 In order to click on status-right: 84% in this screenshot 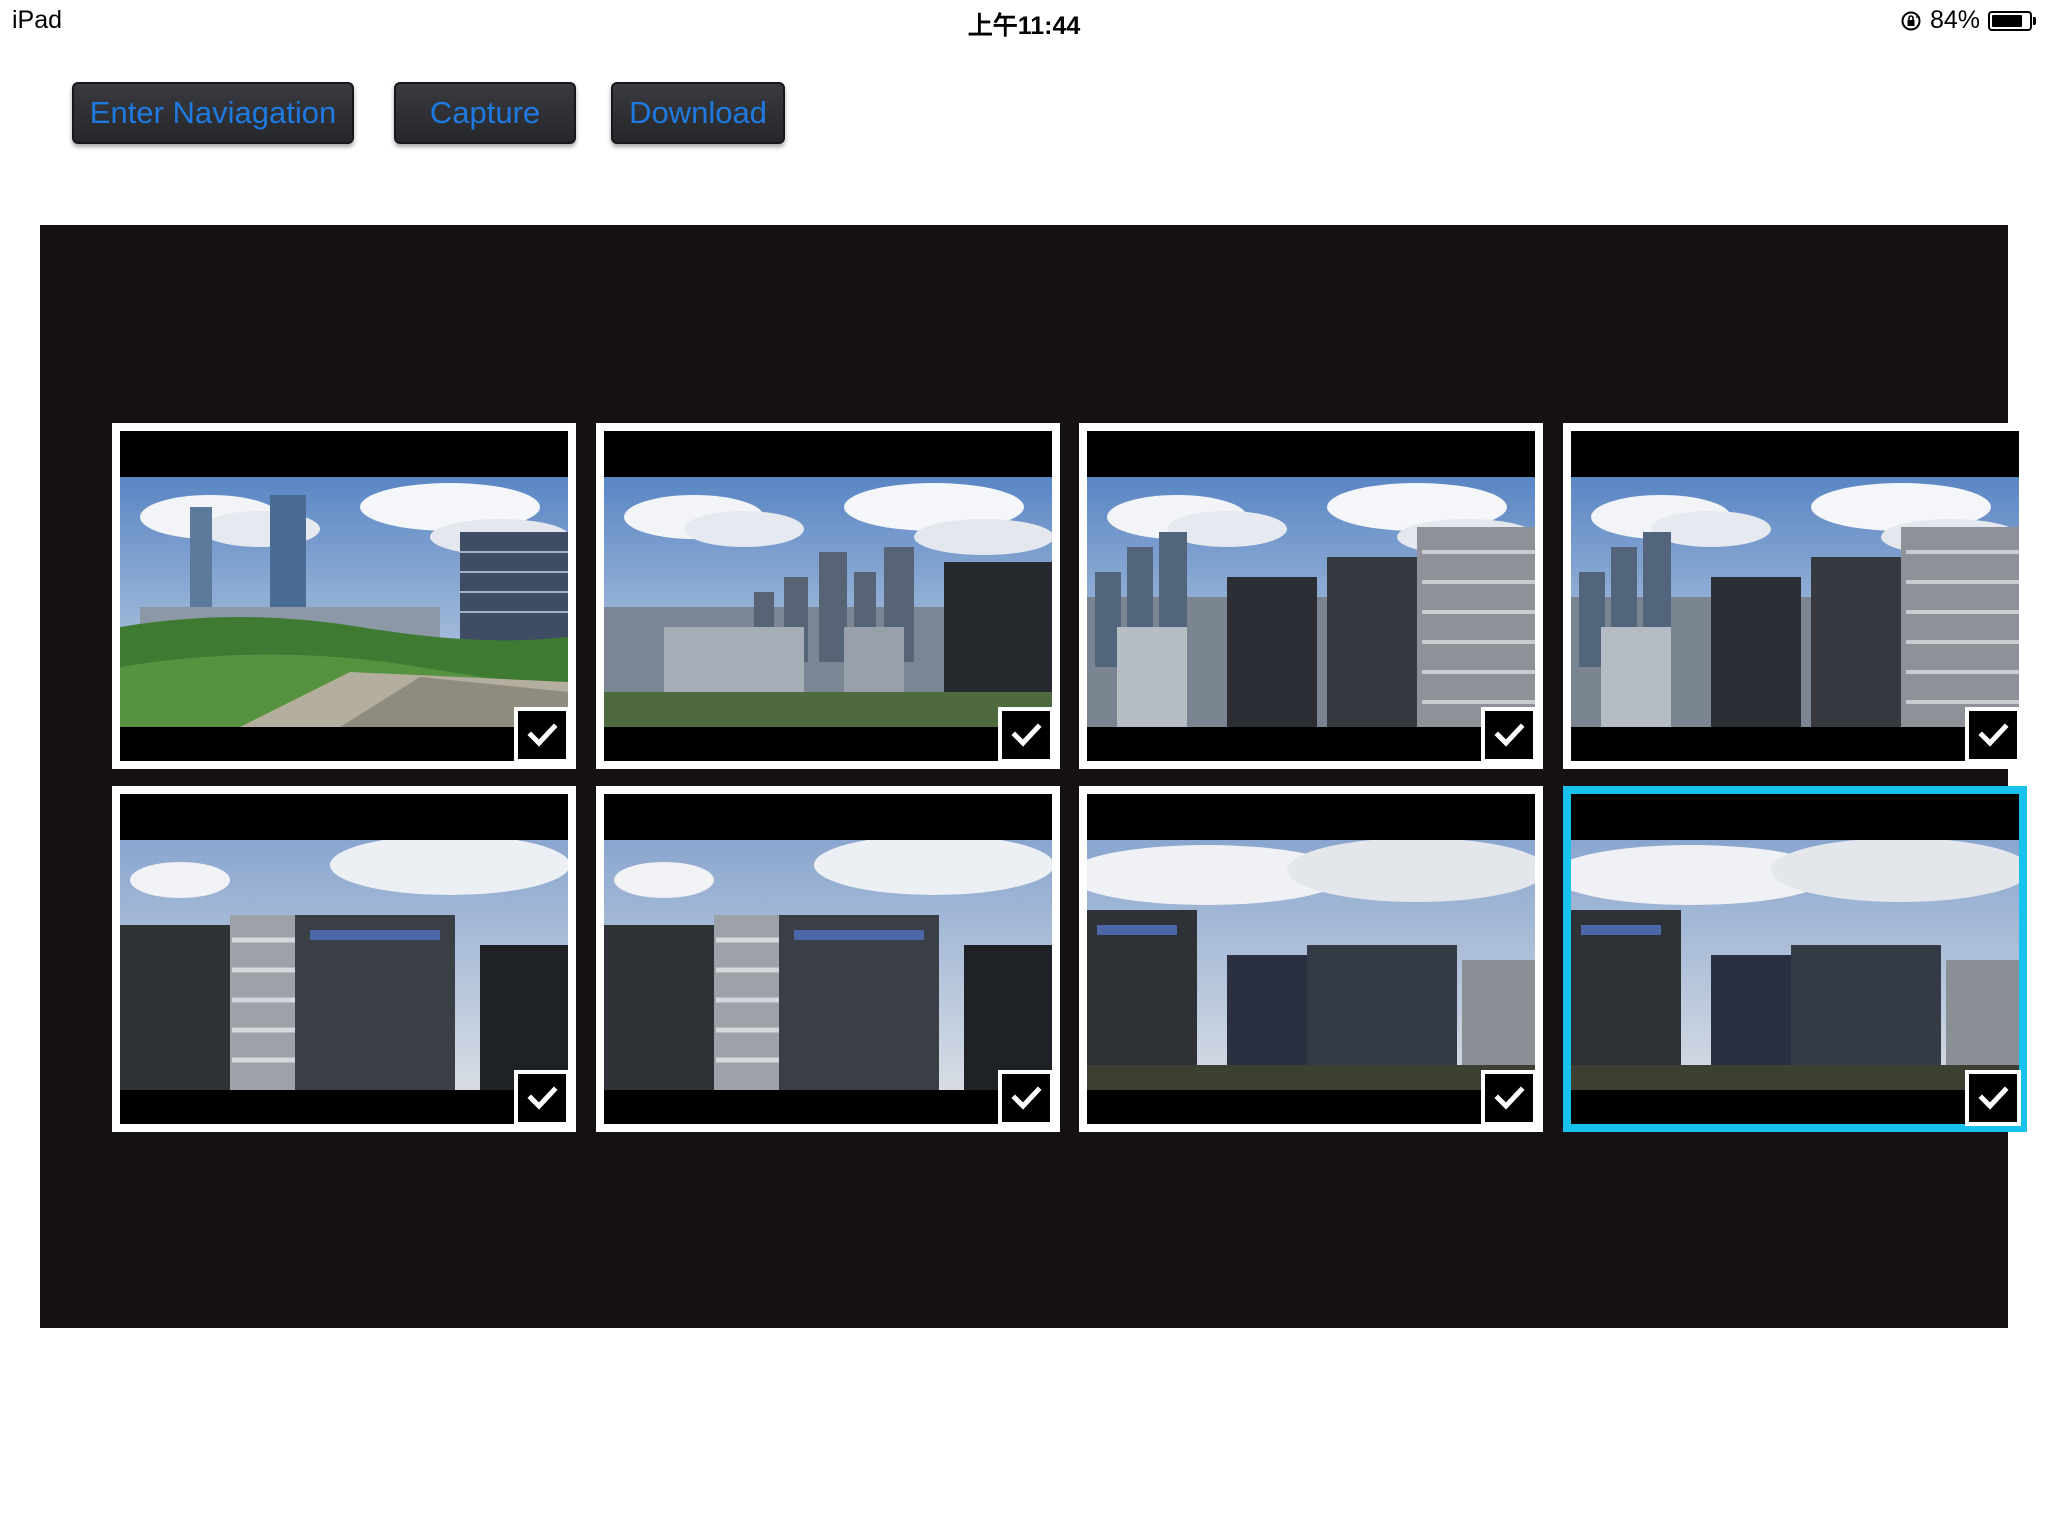, I will do `click(1968, 20)`.